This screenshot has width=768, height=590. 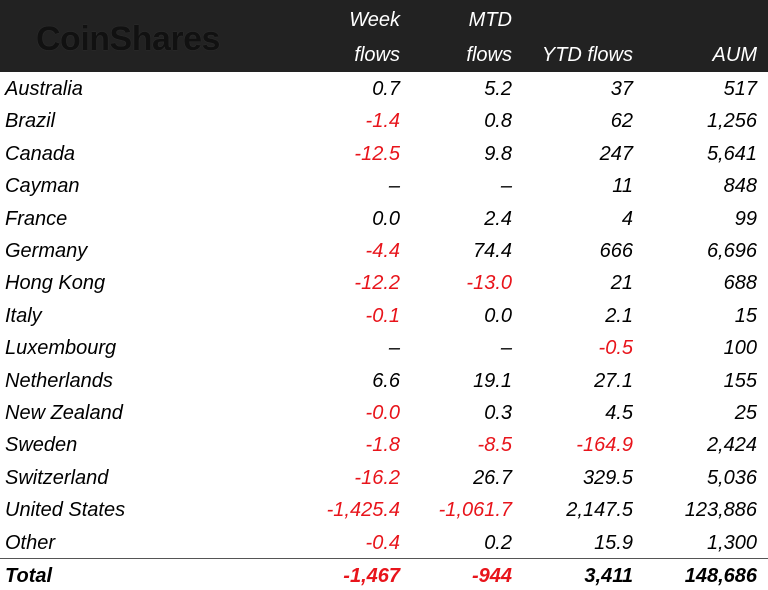 I want to click on column-header: AUM, so click(x=734, y=55).